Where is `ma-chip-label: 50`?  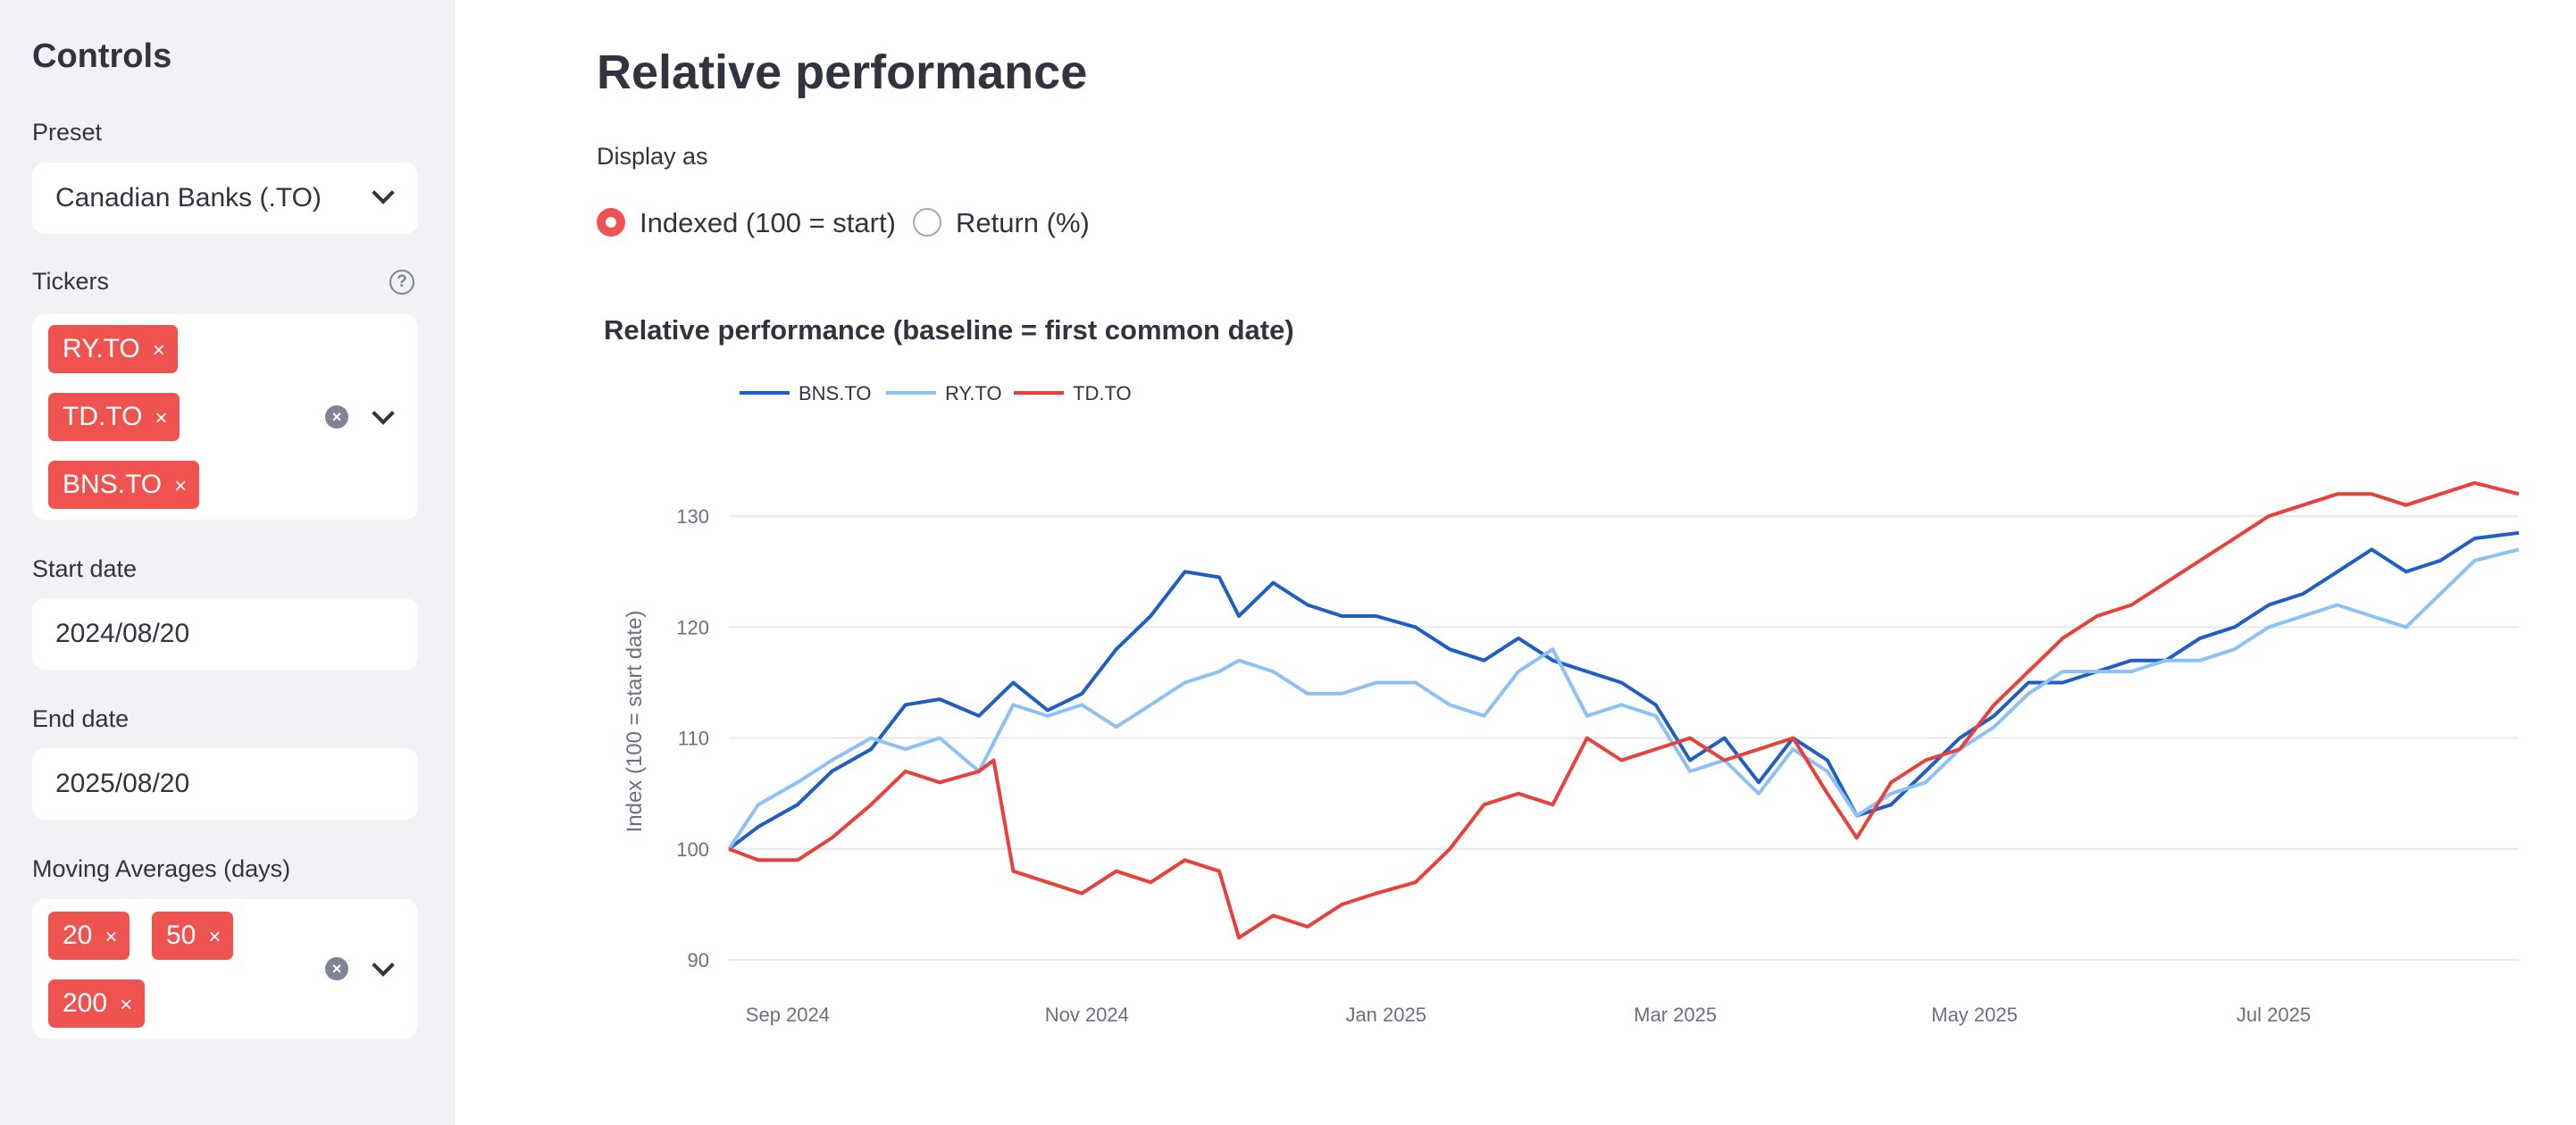 ma-chip-label: 50 is located at coordinates (182, 935).